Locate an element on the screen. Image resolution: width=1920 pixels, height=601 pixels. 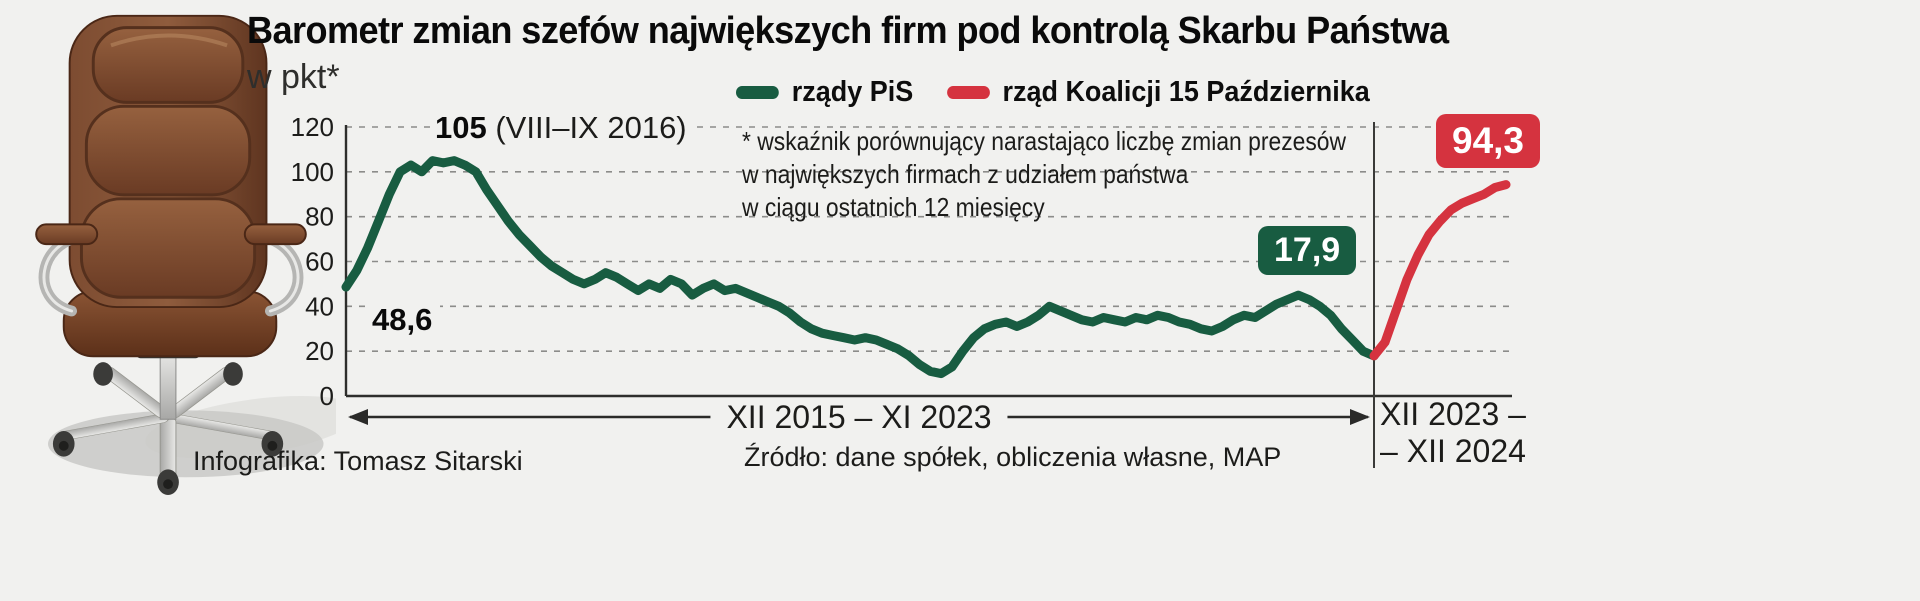
legend-label-coalition: rząd Koalicji 15 Października is located at coordinates (1186, 92).